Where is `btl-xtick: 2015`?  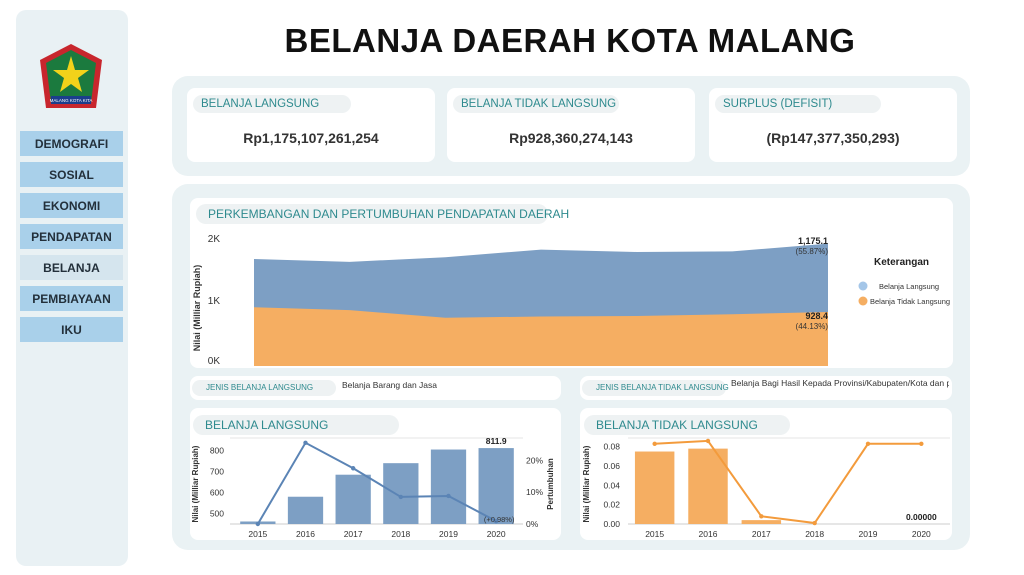 btl-xtick: 2015 is located at coordinates (654, 534).